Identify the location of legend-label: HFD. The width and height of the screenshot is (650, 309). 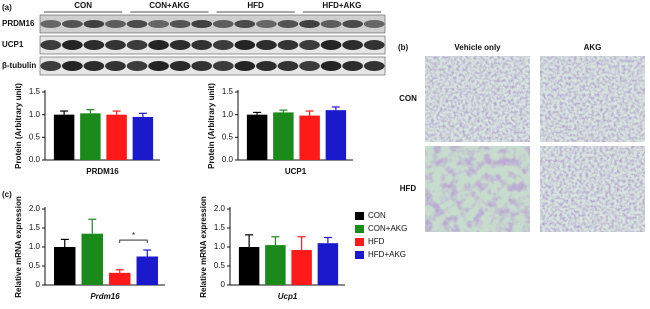
(376, 241).